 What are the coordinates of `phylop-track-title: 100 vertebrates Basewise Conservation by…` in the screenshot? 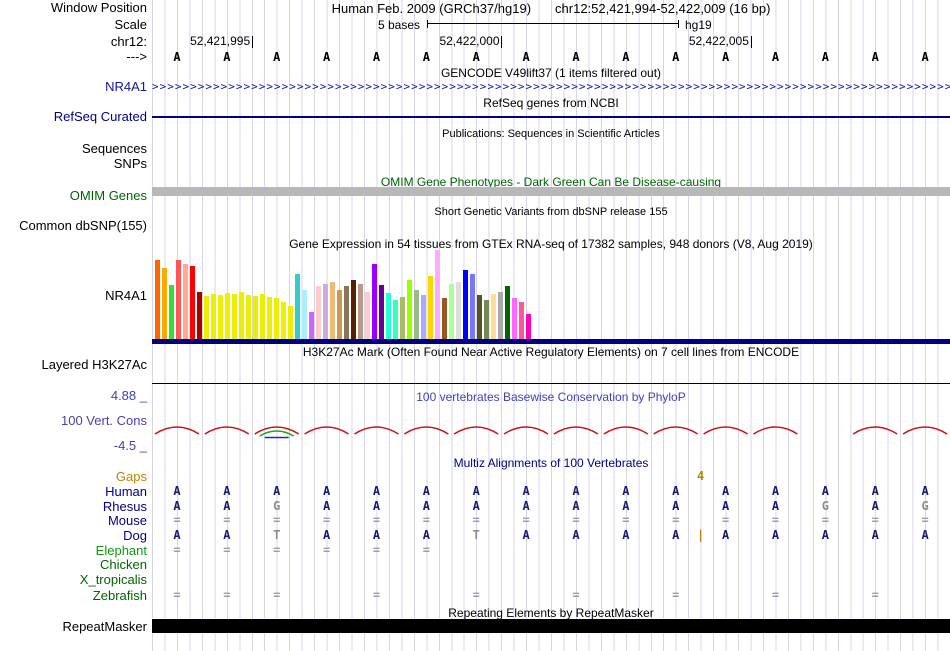 It's located at (551, 397).